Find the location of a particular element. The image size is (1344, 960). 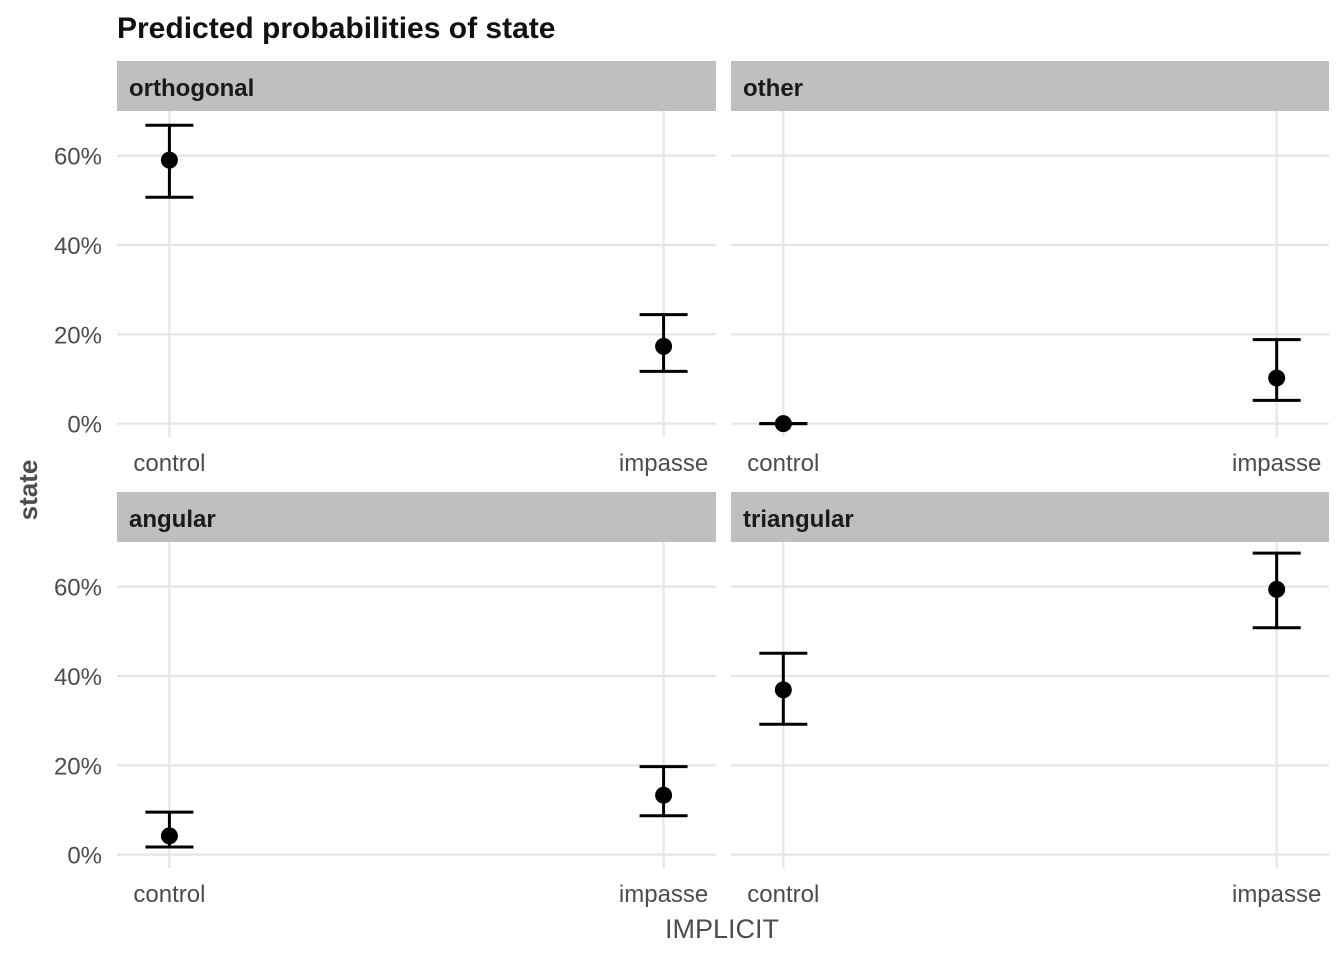

chart-title: Predicted probabilities of state is located at coordinates (336, 28).